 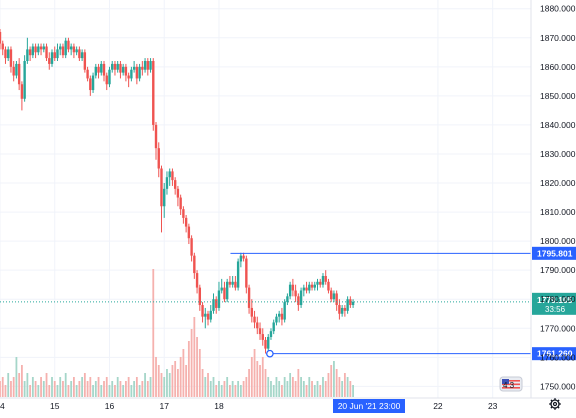 What do you see at coordinates (110, 406) in the screenshot?
I see `time-tick-label: 16` at bounding box center [110, 406].